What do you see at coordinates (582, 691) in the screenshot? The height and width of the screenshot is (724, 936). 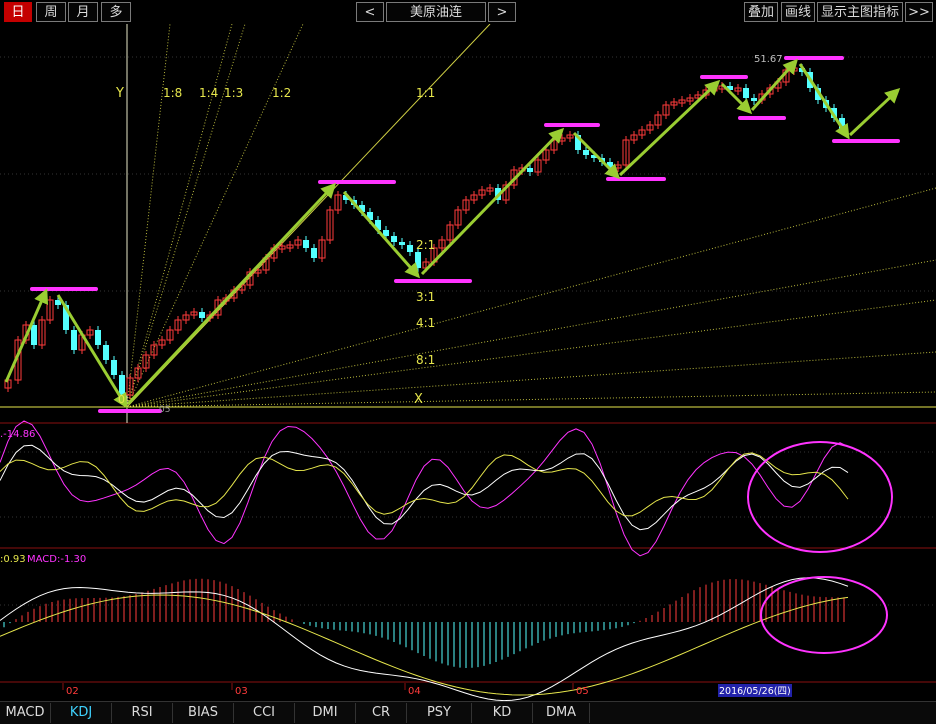 I see `month-label: 05` at bounding box center [582, 691].